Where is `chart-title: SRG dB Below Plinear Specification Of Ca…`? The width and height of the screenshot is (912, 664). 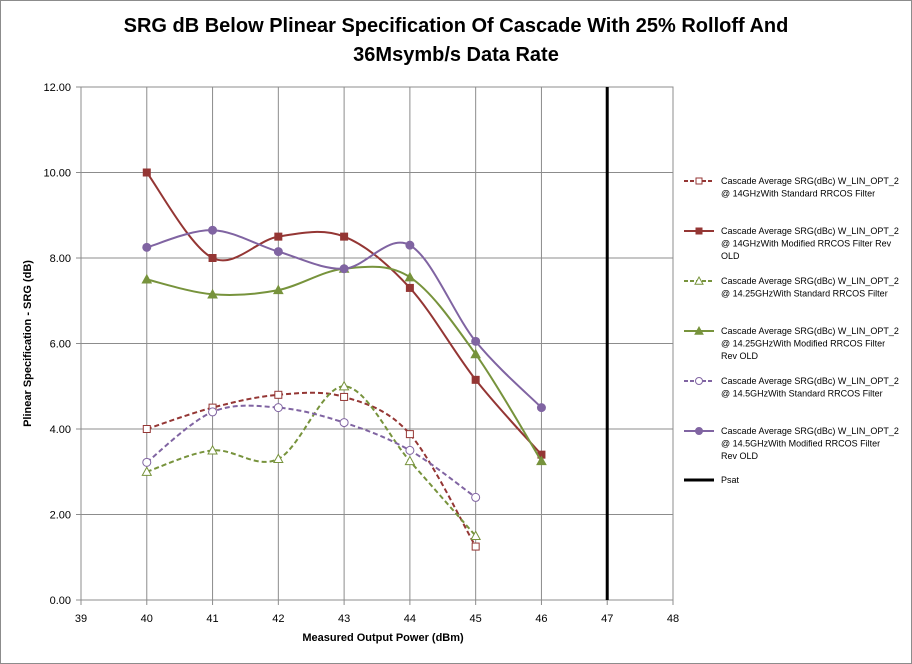 chart-title: SRG dB Below Plinear Specification Of Ca… is located at coordinates (456, 41).